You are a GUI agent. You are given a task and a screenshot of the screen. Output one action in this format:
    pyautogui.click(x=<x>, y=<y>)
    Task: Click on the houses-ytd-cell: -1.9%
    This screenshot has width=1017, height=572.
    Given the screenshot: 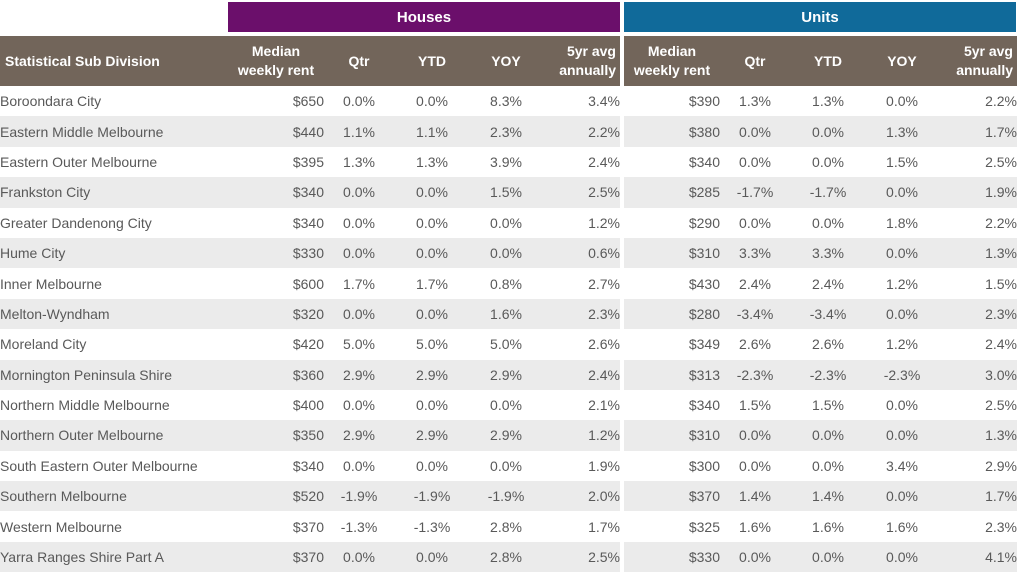 What is the action you would take?
    pyautogui.click(x=432, y=496)
    